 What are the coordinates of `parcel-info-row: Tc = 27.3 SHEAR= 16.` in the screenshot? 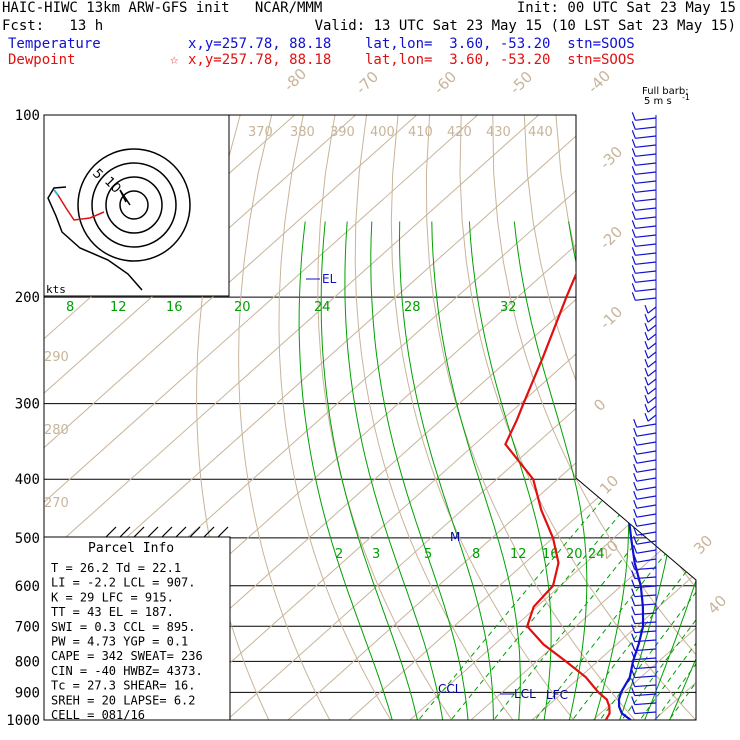 It's located at (123, 686).